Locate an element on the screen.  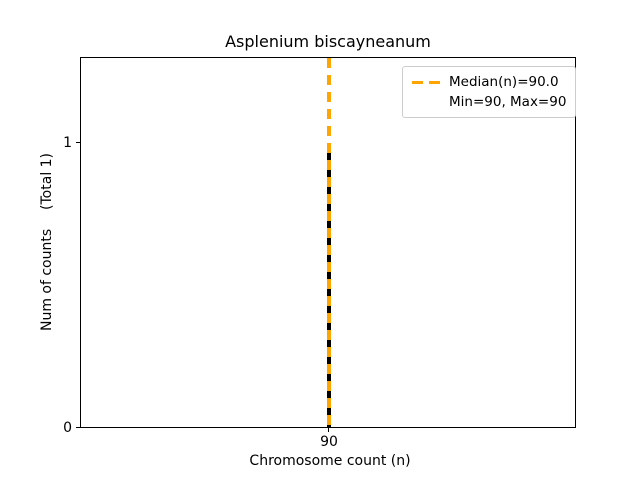
legend-label-median: Median(n)=90.0 is located at coordinates (504, 82).